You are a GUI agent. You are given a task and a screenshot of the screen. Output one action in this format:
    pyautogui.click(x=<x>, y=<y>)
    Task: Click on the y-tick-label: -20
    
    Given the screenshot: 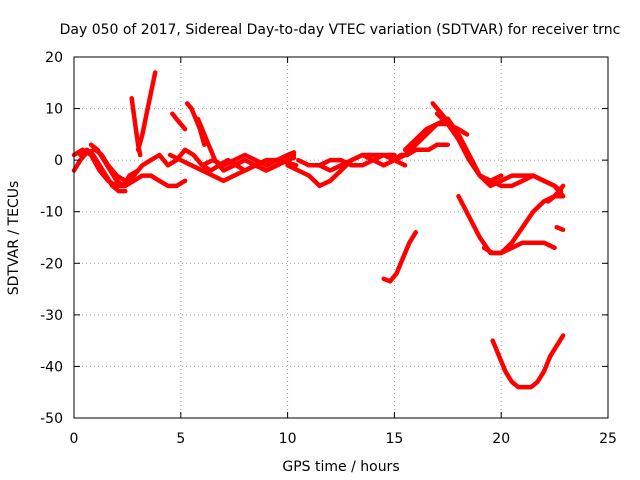 What is the action you would take?
    pyautogui.click(x=51, y=264)
    